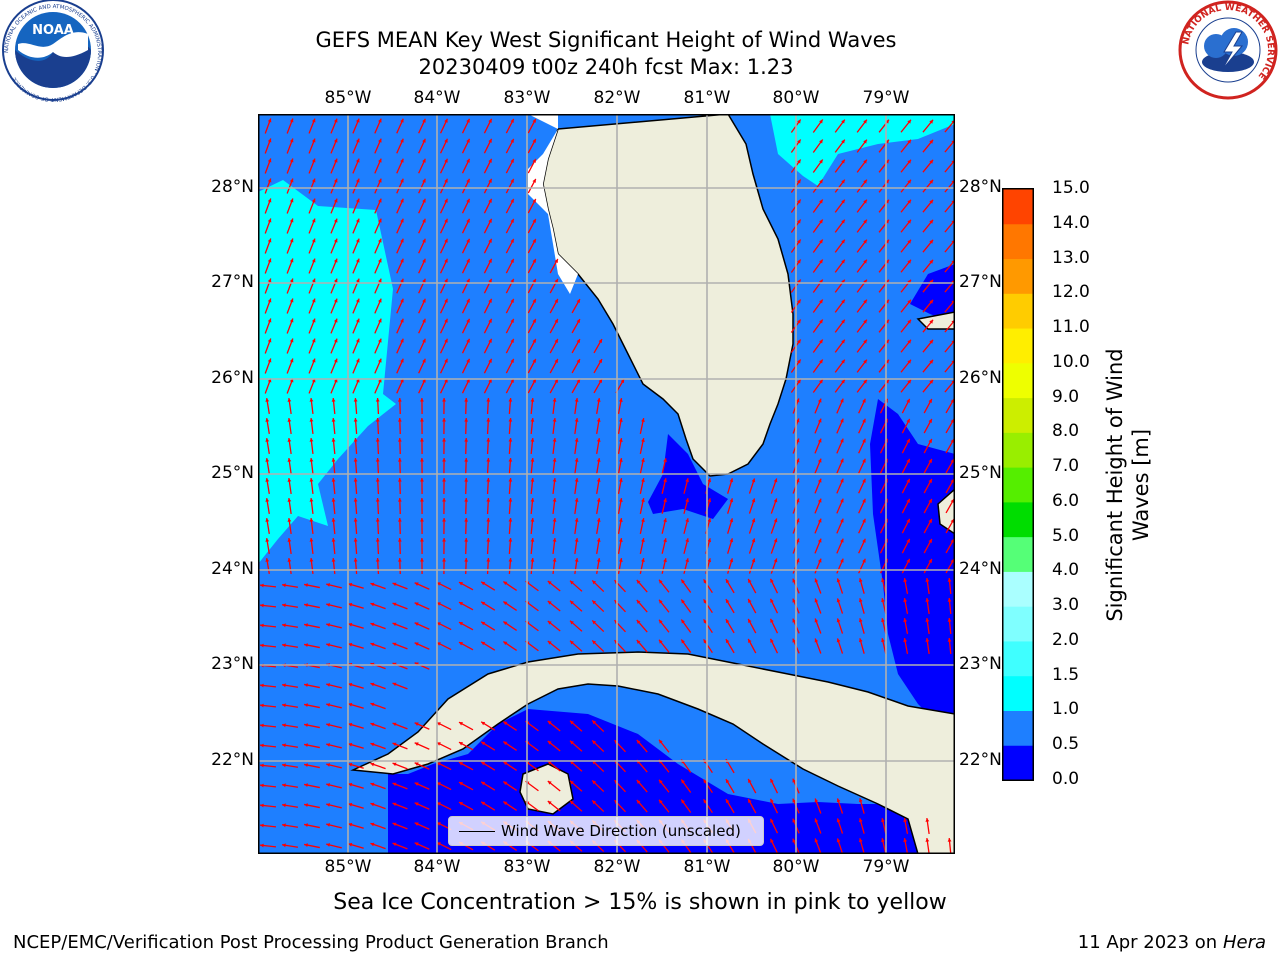  Describe the element at coordinates (796, 867) in the screenshot. I see `lon-label-bottom: 80°W` at that location.